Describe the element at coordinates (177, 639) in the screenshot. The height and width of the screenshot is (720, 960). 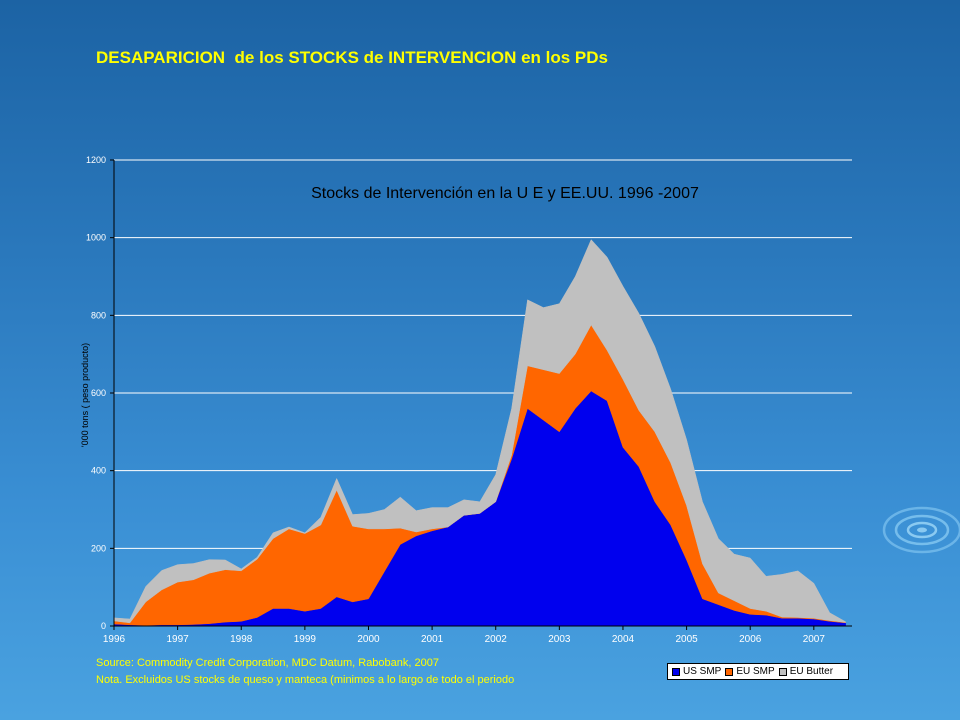
I see `x-tick-label-1997: 1997` at that location.